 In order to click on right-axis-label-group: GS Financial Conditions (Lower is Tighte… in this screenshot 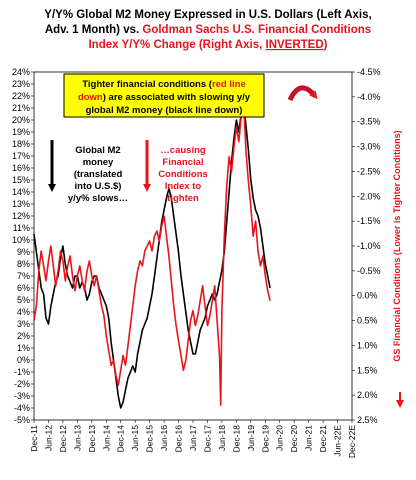, I will do `click(398, 269)`.